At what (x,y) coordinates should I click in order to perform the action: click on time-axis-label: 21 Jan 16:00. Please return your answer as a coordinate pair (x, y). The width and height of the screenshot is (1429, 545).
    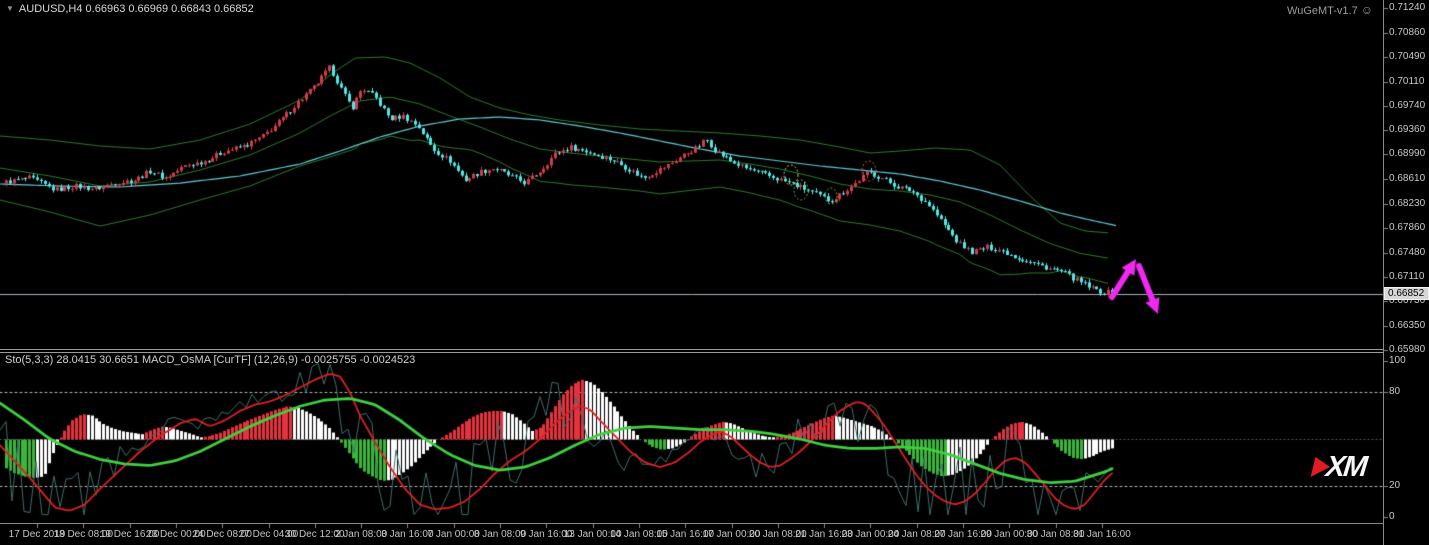
    Looking at the image, I should click on (824, 534).